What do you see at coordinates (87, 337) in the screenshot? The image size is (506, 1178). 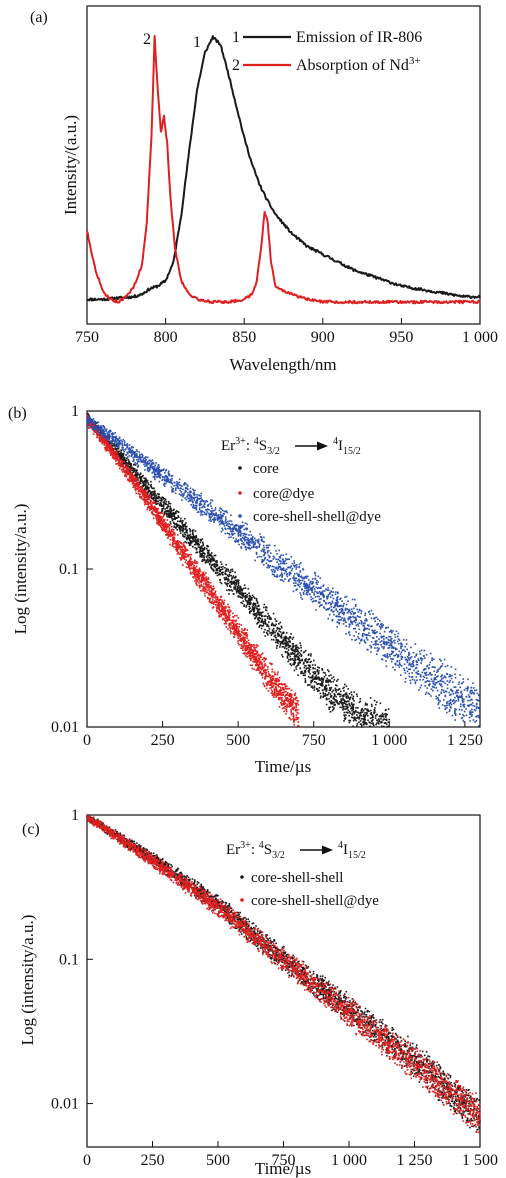 I see `x-tick-label: 750` at bounding box center [87, 337].